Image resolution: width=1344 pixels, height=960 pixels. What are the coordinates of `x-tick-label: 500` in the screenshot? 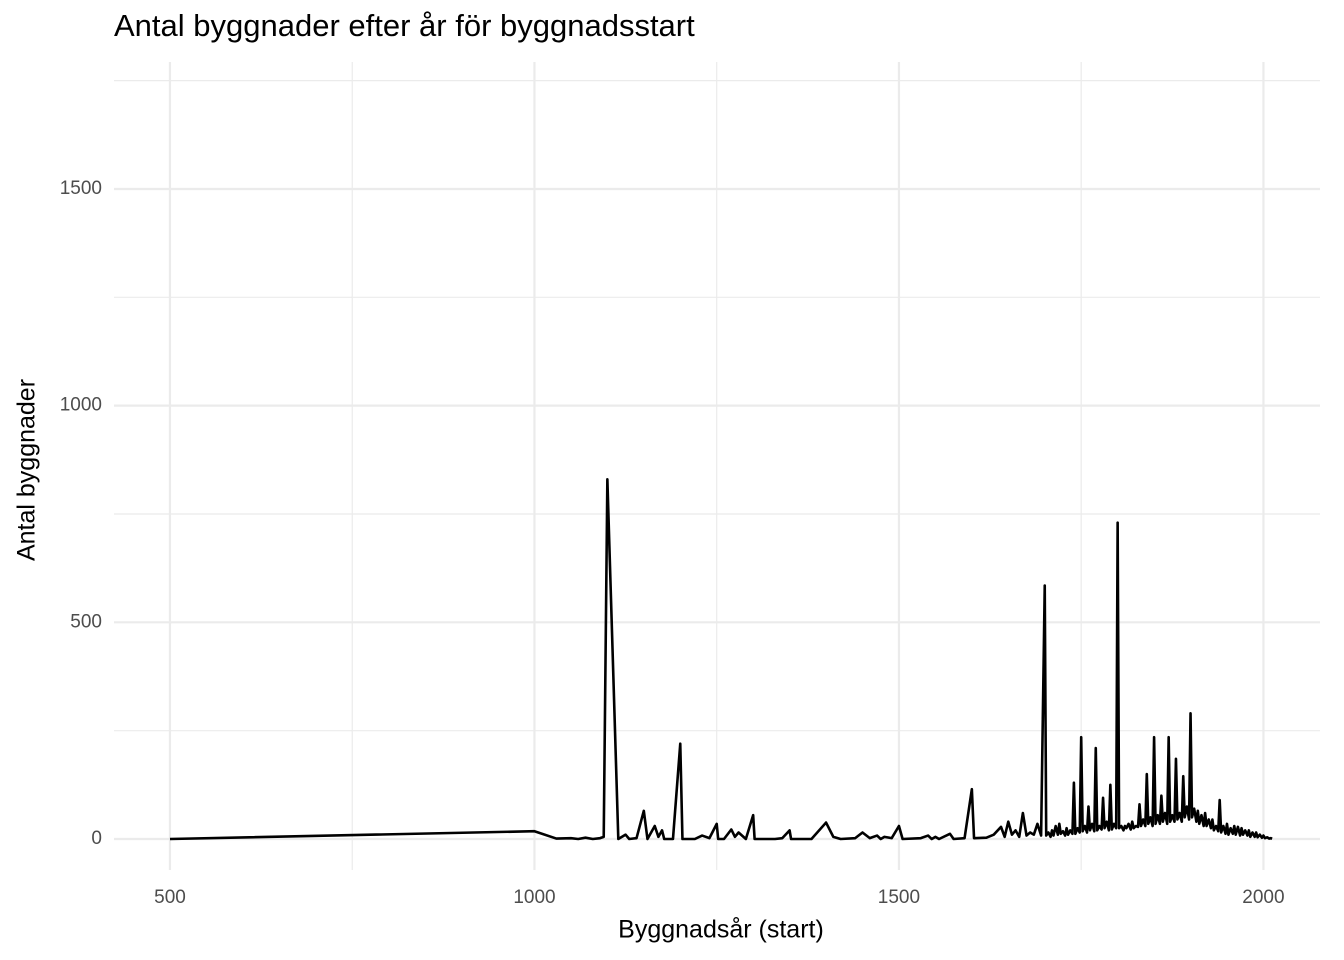 It's located at (170, 897).